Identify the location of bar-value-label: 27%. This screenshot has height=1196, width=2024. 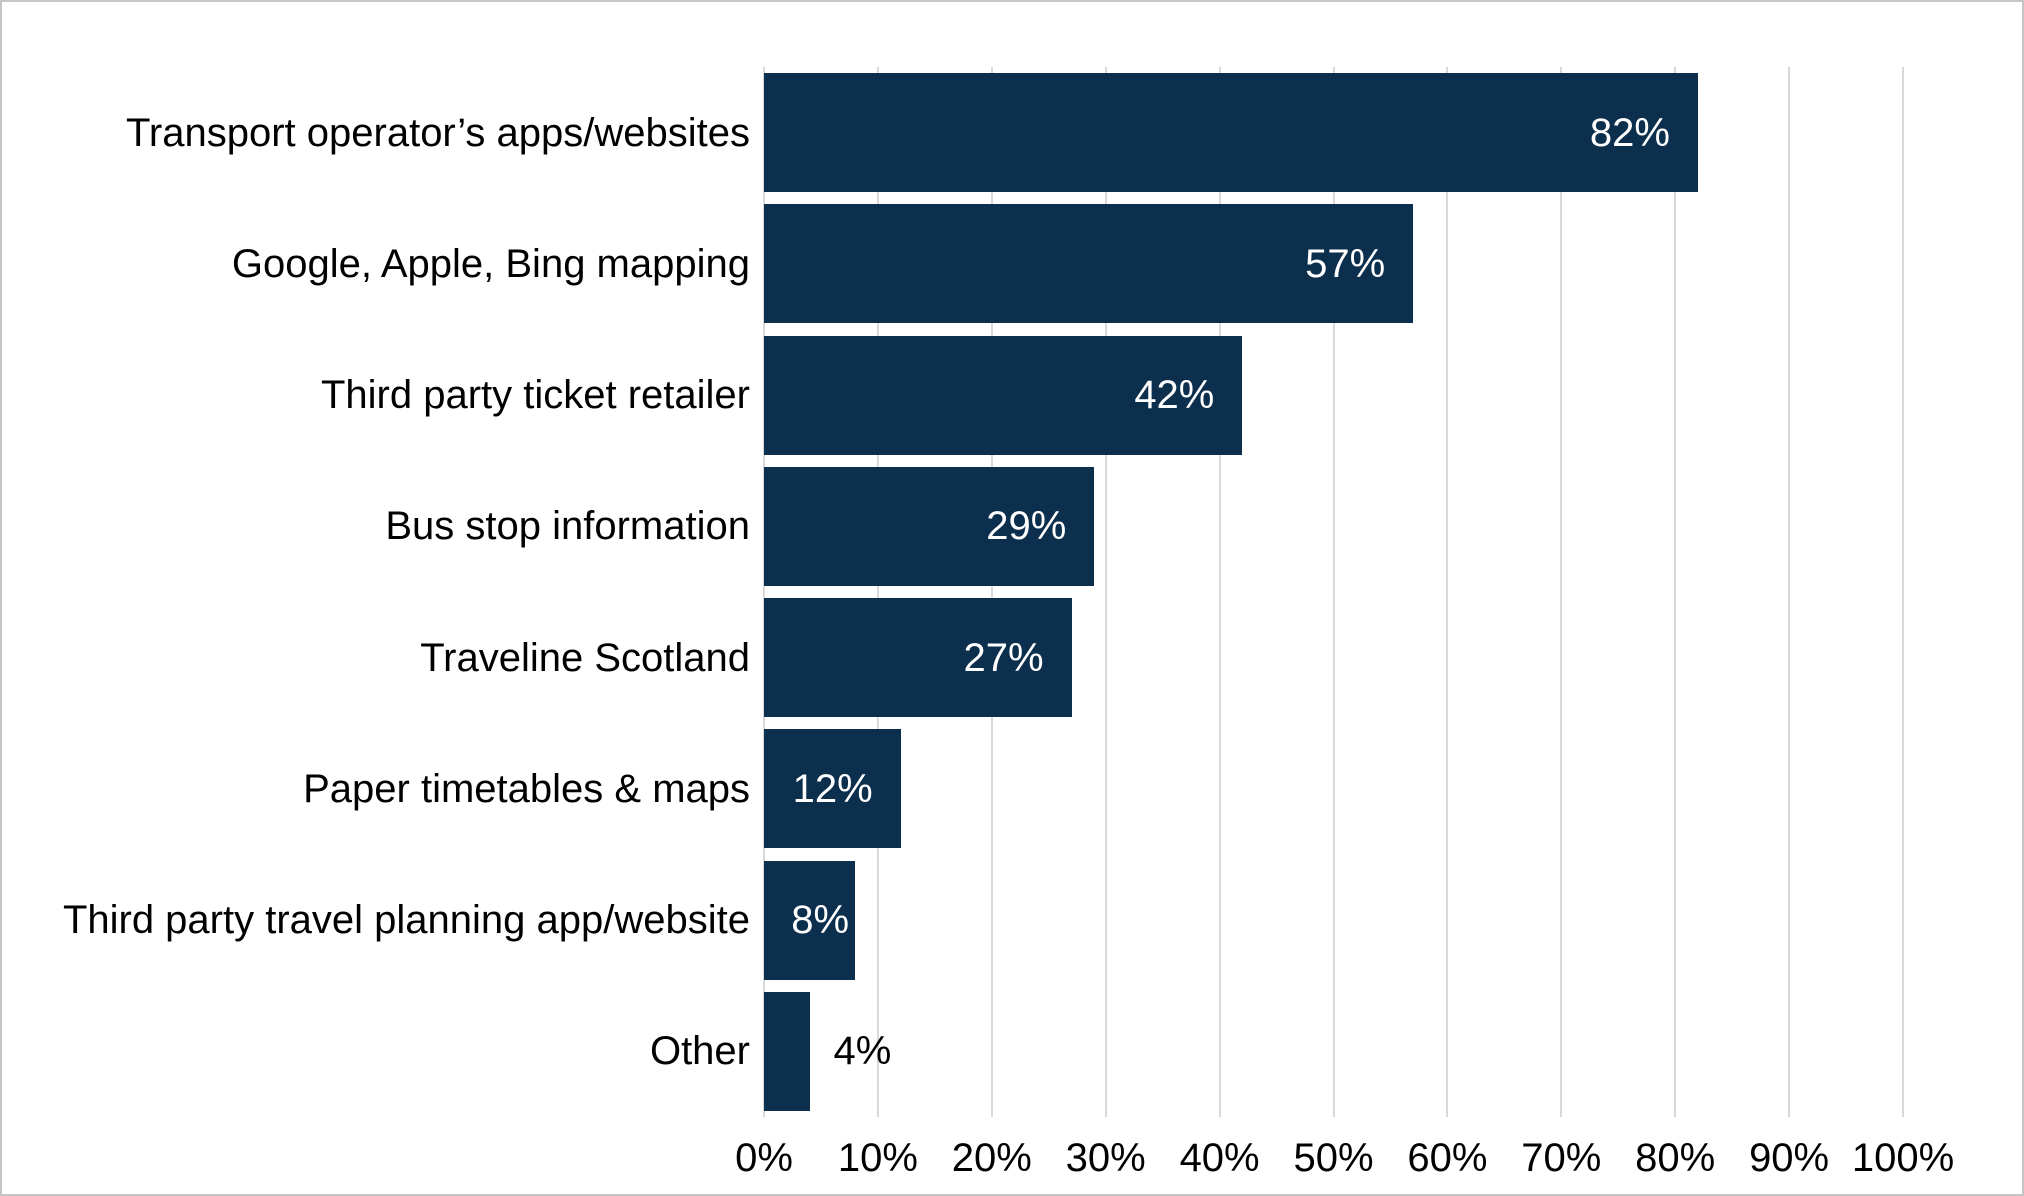
(1003, 657).